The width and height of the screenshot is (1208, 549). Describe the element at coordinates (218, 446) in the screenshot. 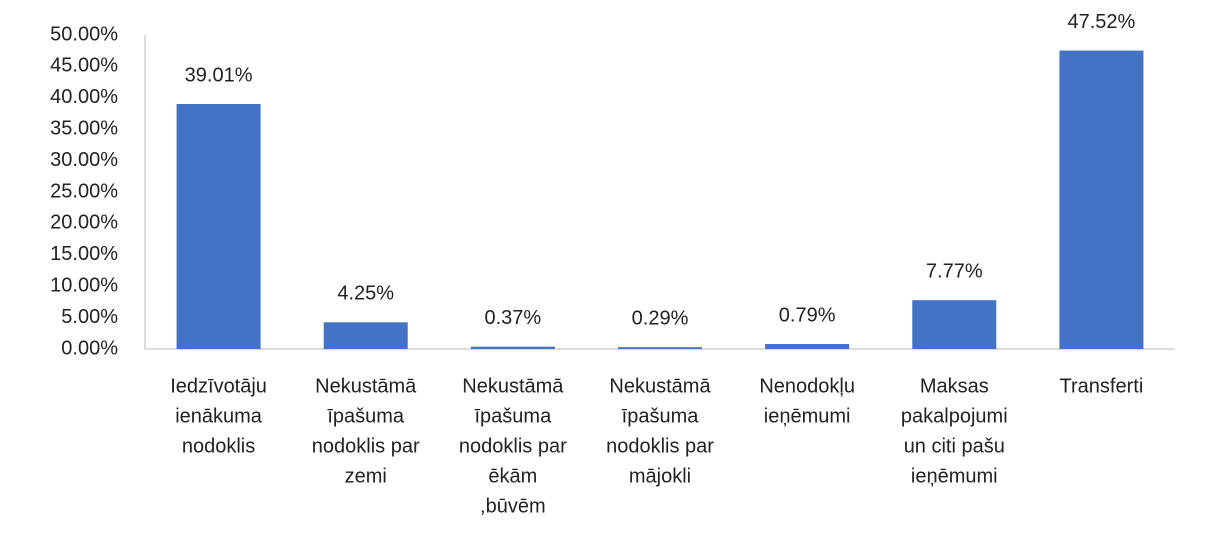

I see `x-tick-label: nodoklis` at that location.